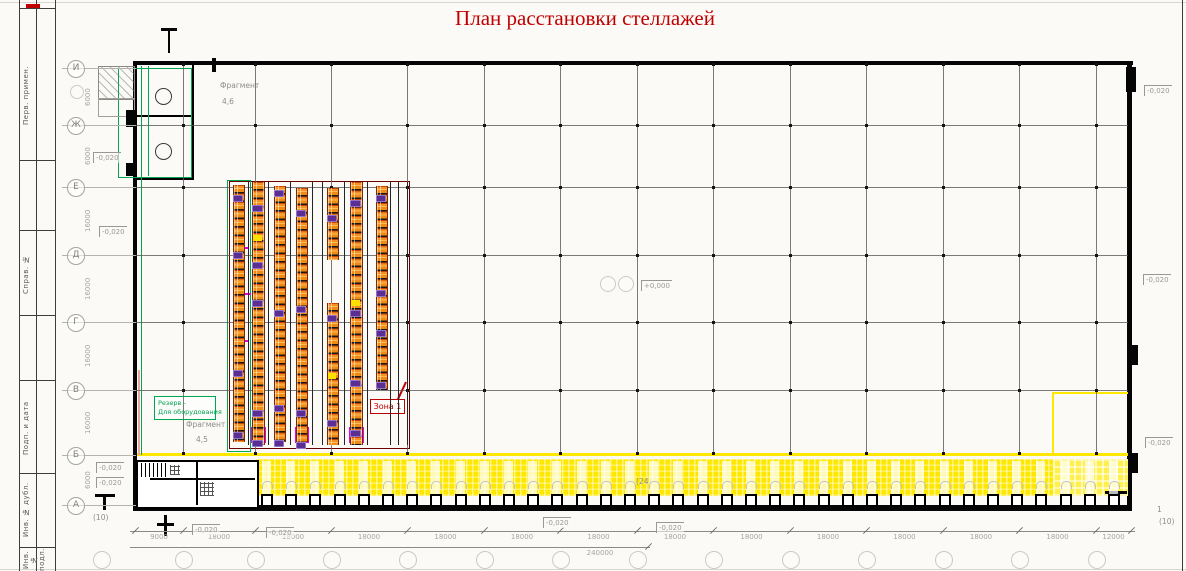  Describe the element at coordinates (76, 391) in the screenshot. I see `row-axis-bubble: В` at that location.